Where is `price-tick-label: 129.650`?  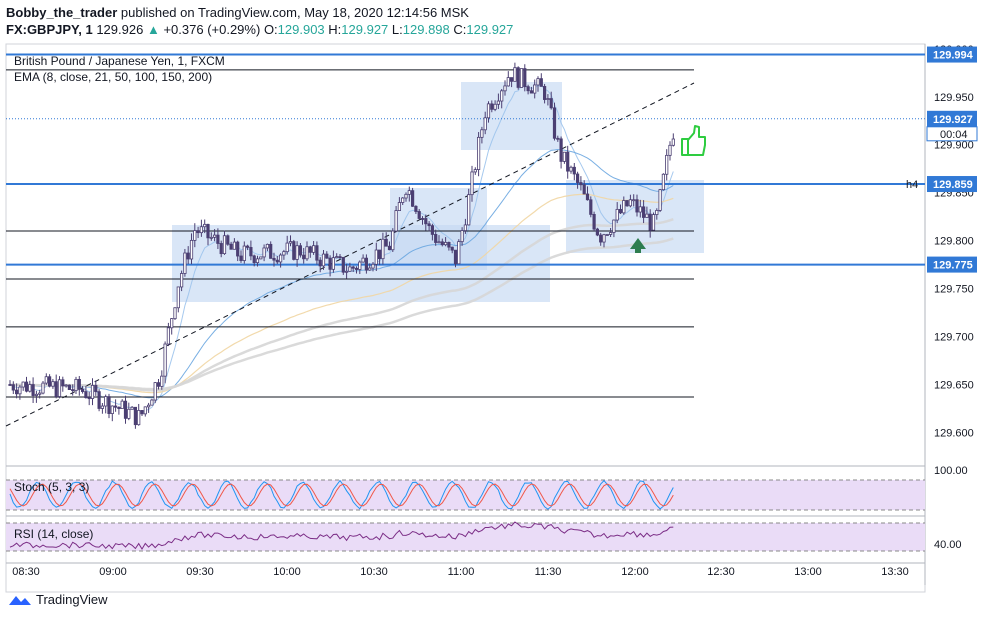
price-tick-label: 129.650 is located at coordinates (954, 385).